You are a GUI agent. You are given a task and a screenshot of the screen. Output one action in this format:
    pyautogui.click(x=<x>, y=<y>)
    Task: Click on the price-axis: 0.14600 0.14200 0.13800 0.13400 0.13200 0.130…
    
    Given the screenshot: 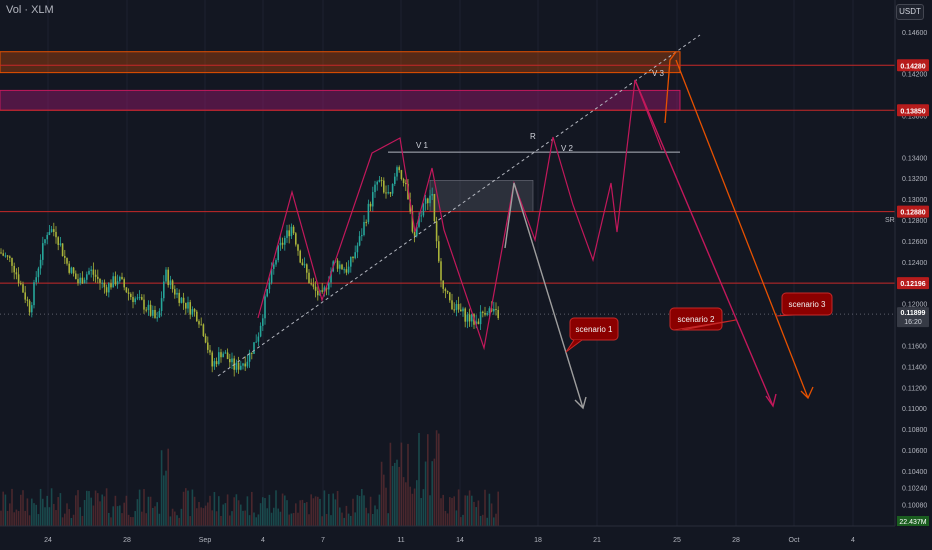 What is the action you would take?
    pyautogui.click(x=908, y=275)
    